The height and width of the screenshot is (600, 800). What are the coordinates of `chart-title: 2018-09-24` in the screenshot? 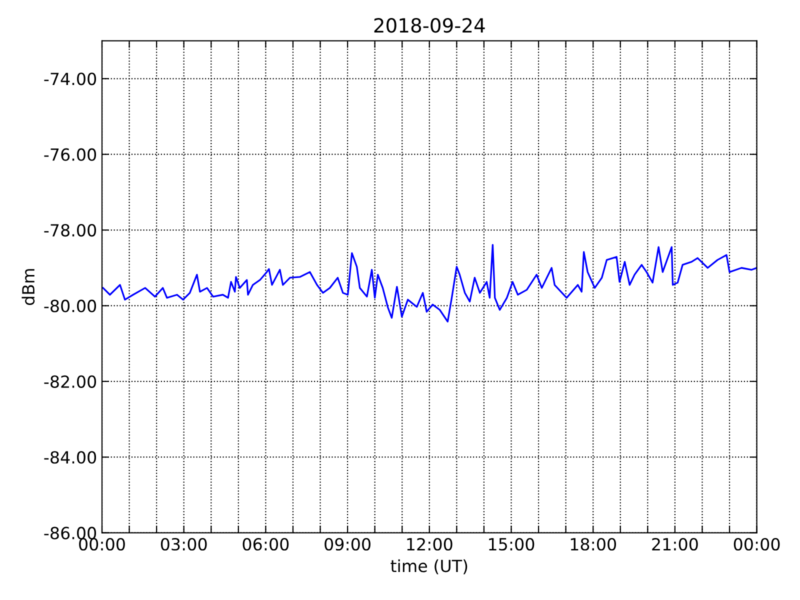 It's located at (429, 25).